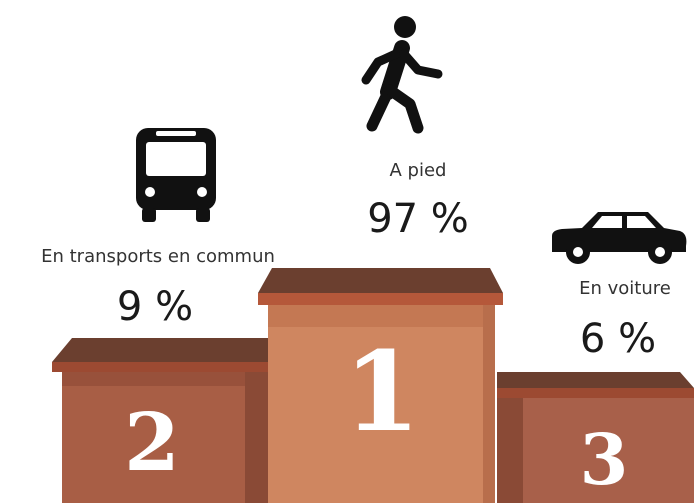 The width and height of the screenshot is (694, 503). What do you see at coordinates (158, 256) in the screenshot?
I see `mode-label: En transports en commun` at bounding box center [158, 256].